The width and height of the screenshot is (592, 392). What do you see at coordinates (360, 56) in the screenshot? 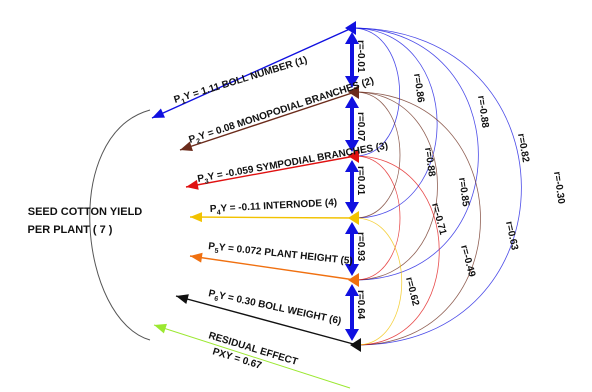
I see `adjacent-r-1-2: r=-0.01` at bounding box center [360, 56].